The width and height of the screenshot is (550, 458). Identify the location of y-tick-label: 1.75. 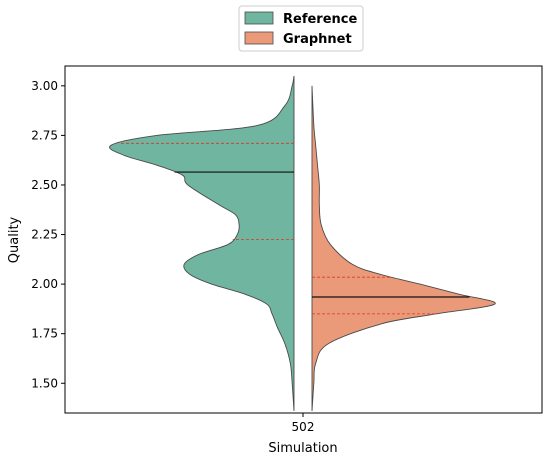
(44, 334).